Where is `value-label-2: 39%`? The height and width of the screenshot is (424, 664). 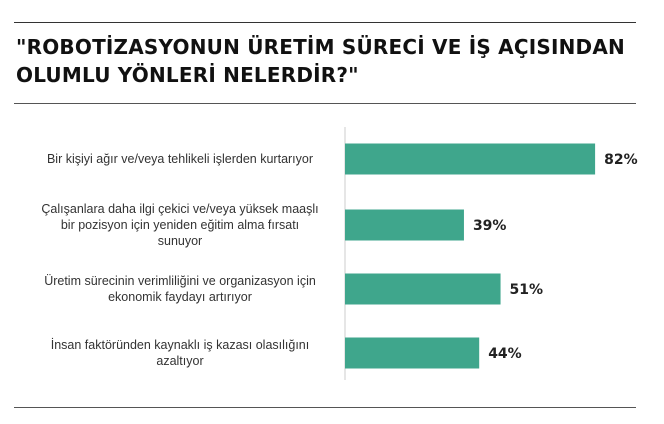 value-label-2: 39% is located at coordinates (490, 226).